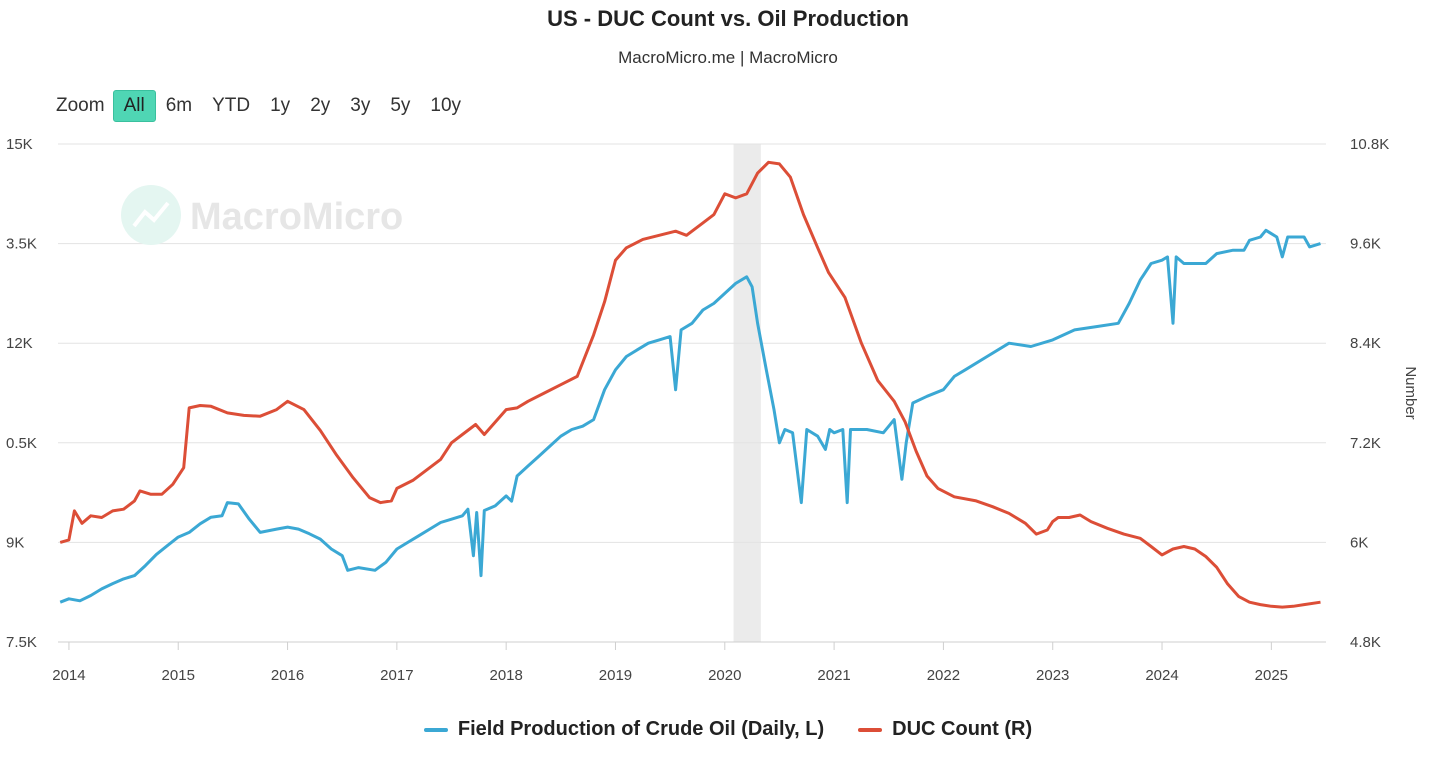 The image size is (1456, 762). I want to click on right-tick-label: 7.2K, so click(1365, 443).